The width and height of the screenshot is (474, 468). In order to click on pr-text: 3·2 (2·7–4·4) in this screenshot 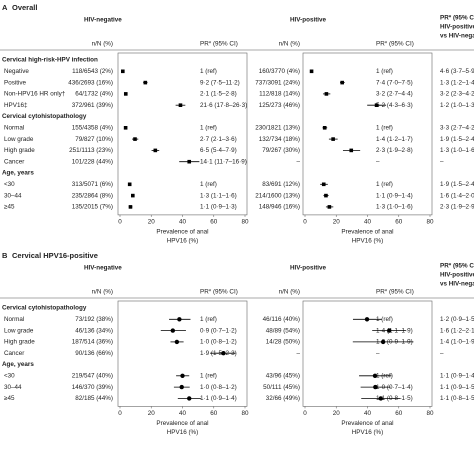, I will do `click(394, 94)`.